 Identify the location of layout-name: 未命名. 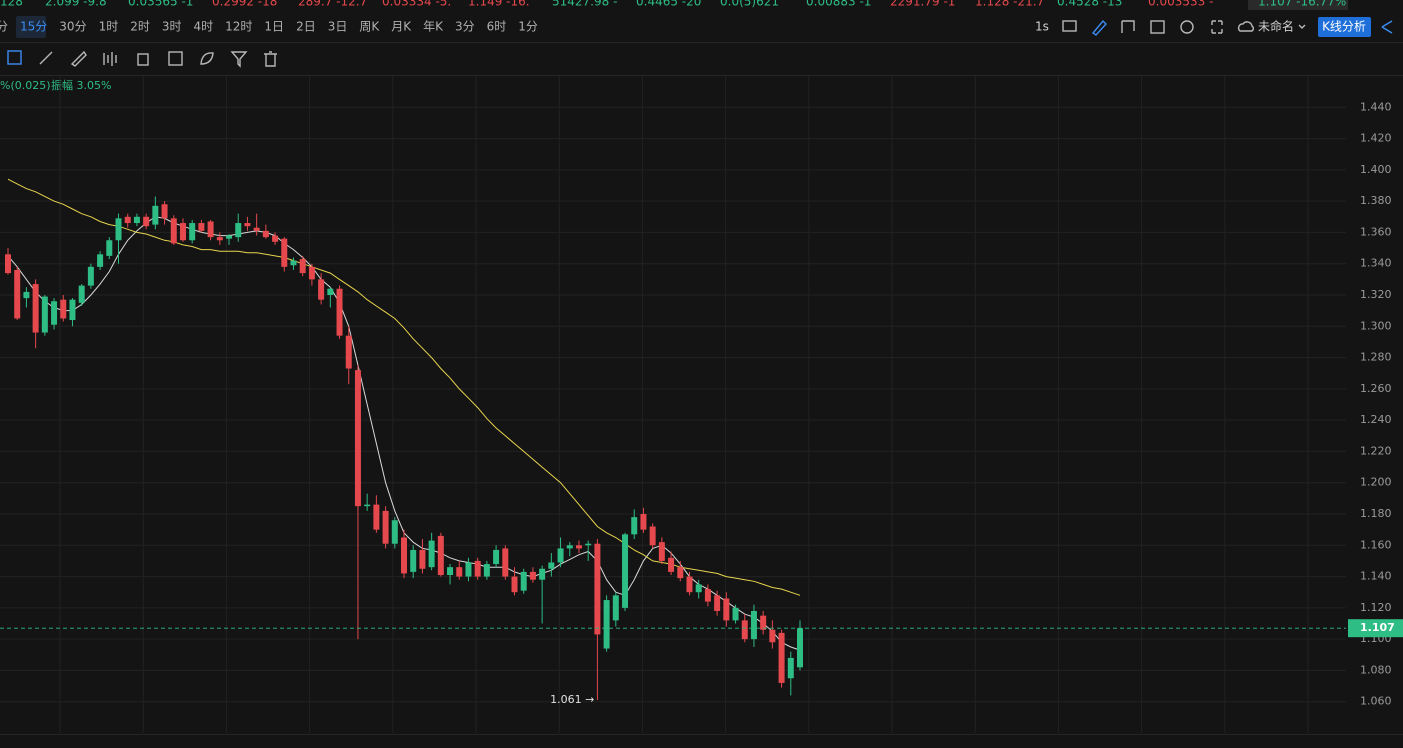
(1276, 26).